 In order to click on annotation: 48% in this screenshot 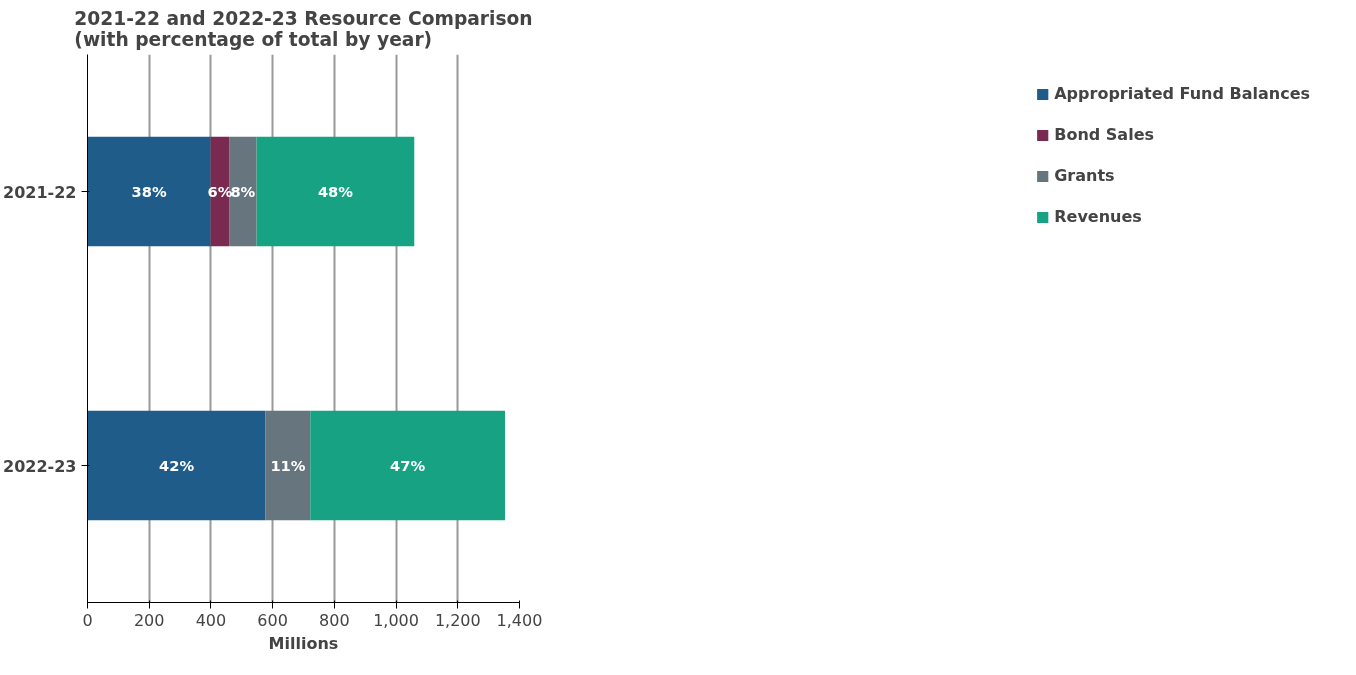, I will do `click(335, 191)`.